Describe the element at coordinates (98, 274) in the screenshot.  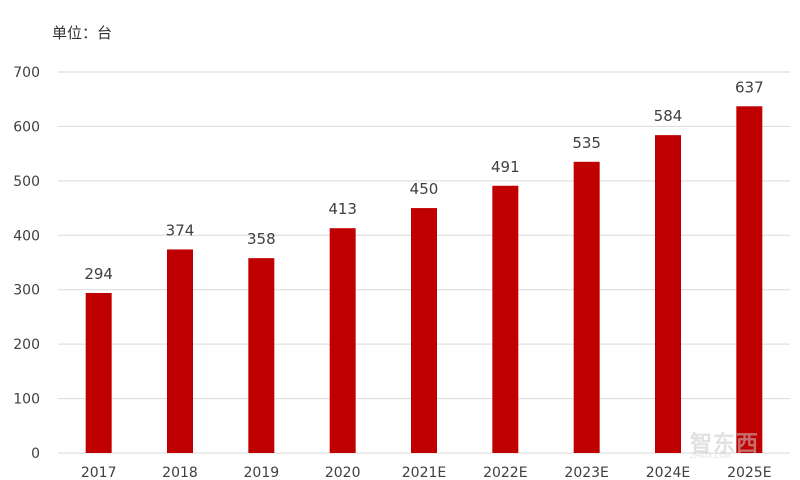
I see `data-label-2017: 294` at that location.